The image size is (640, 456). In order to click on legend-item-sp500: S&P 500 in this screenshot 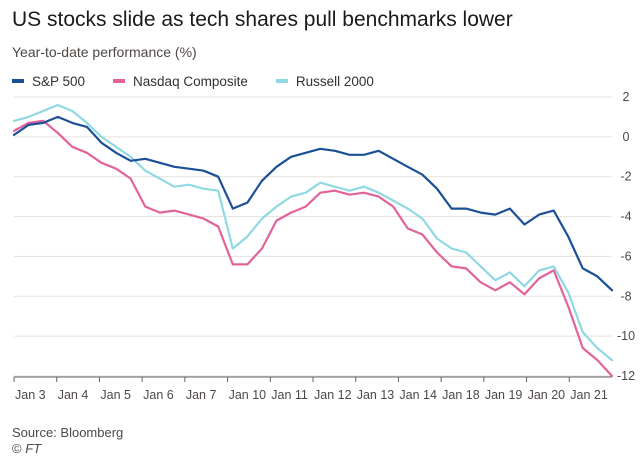, I will do `click(48, 81)`.